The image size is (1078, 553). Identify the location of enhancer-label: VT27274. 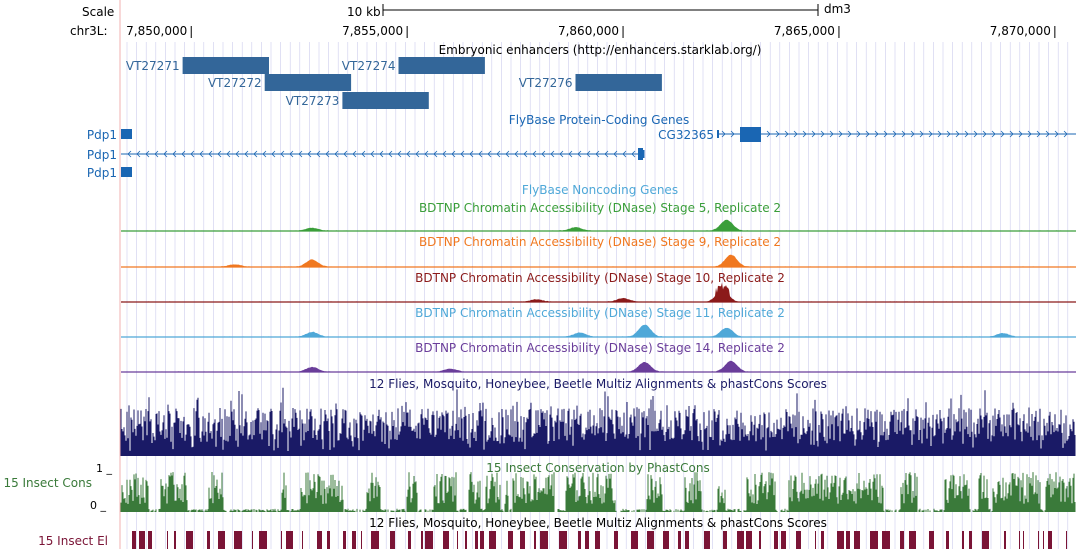
(369, 66).